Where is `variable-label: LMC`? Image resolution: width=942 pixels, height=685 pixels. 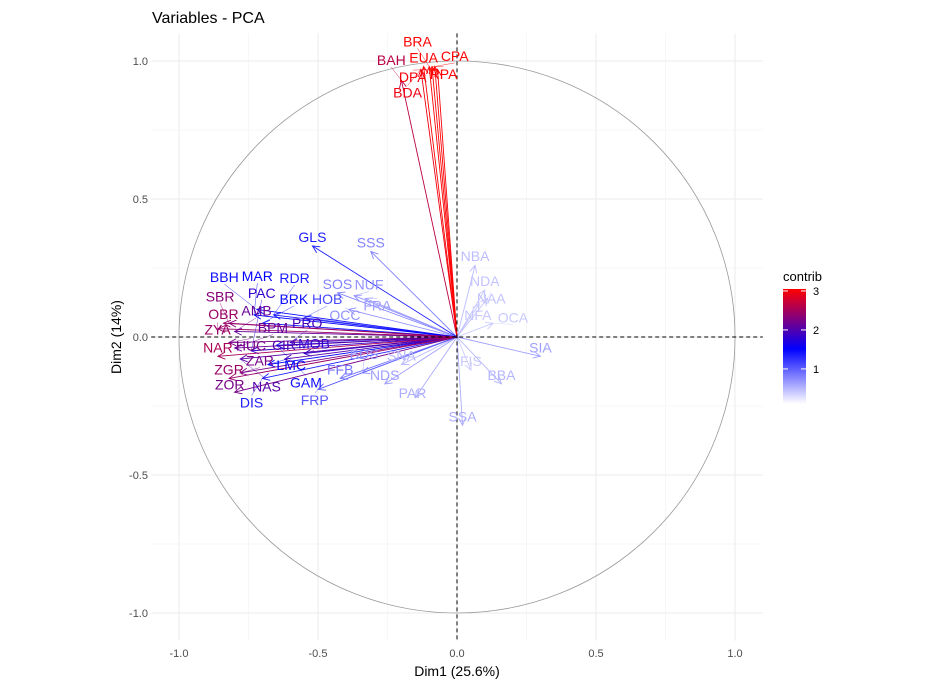
variable-label: LMC is located at coordinates (291, 365).